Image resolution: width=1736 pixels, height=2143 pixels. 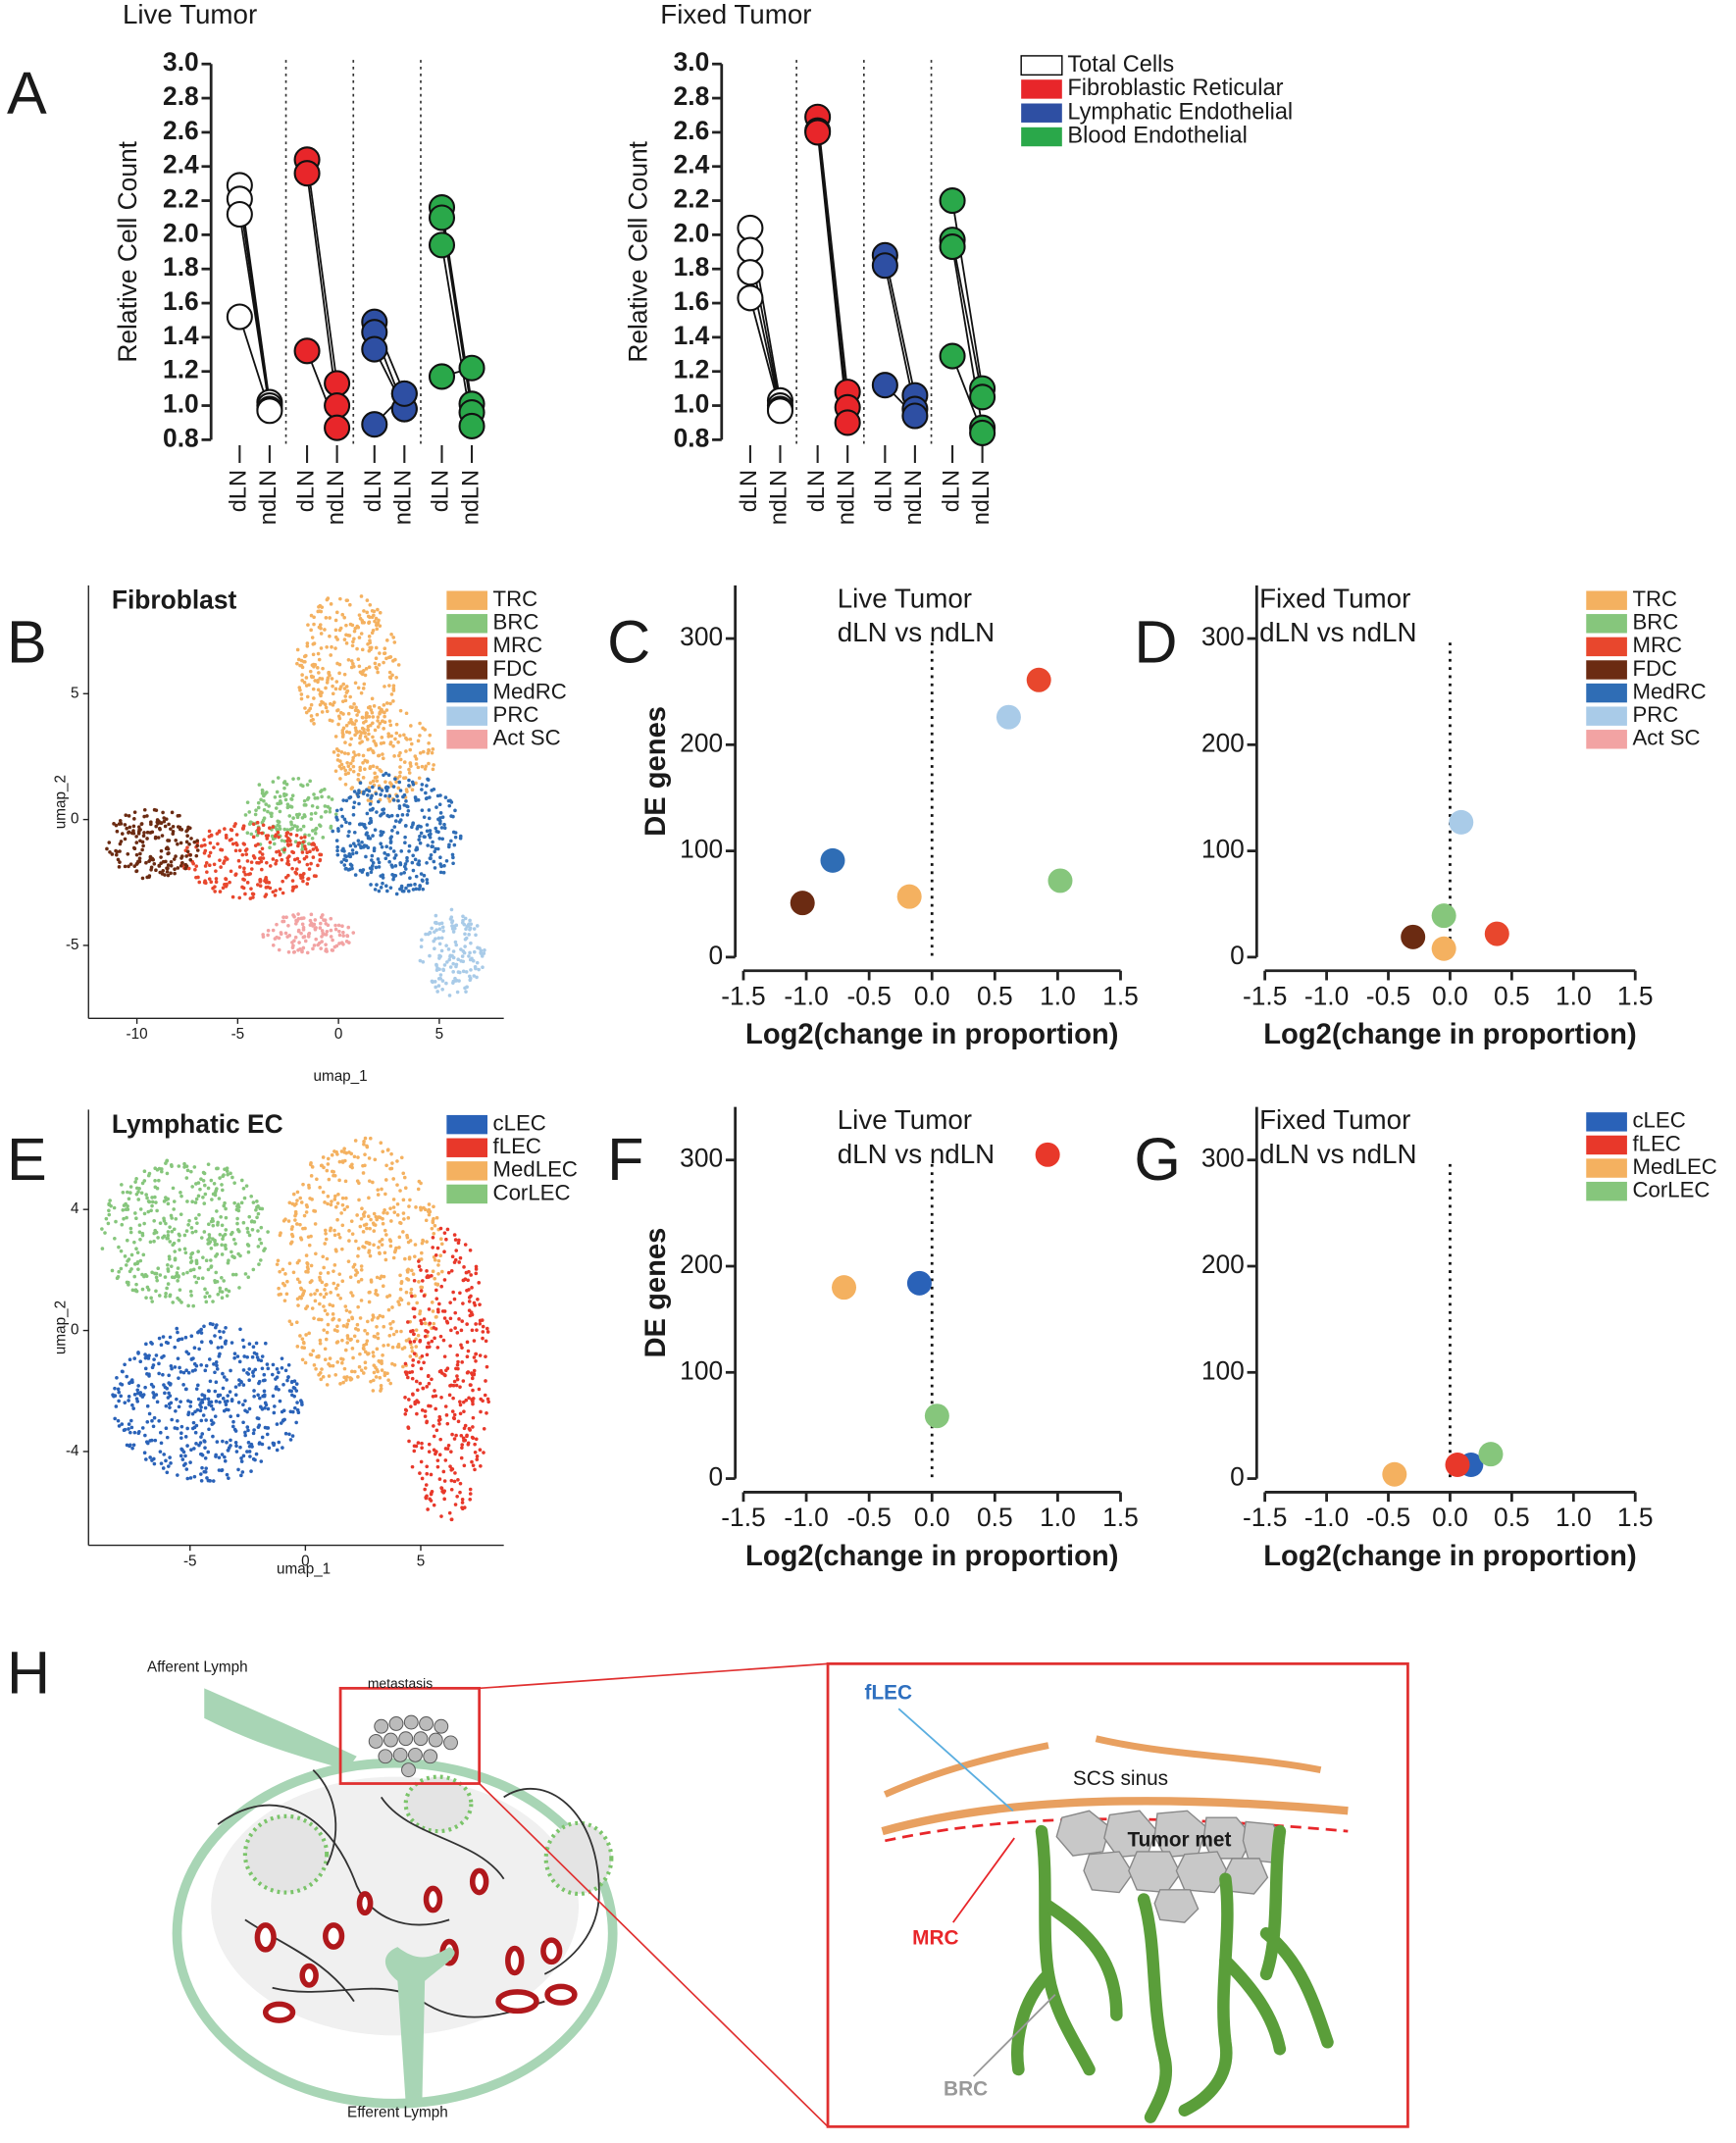 What do you see at coordinates (420, 2025) in the screenshot?
I see `efferent-vessel` at bounding box center [420, 2025].